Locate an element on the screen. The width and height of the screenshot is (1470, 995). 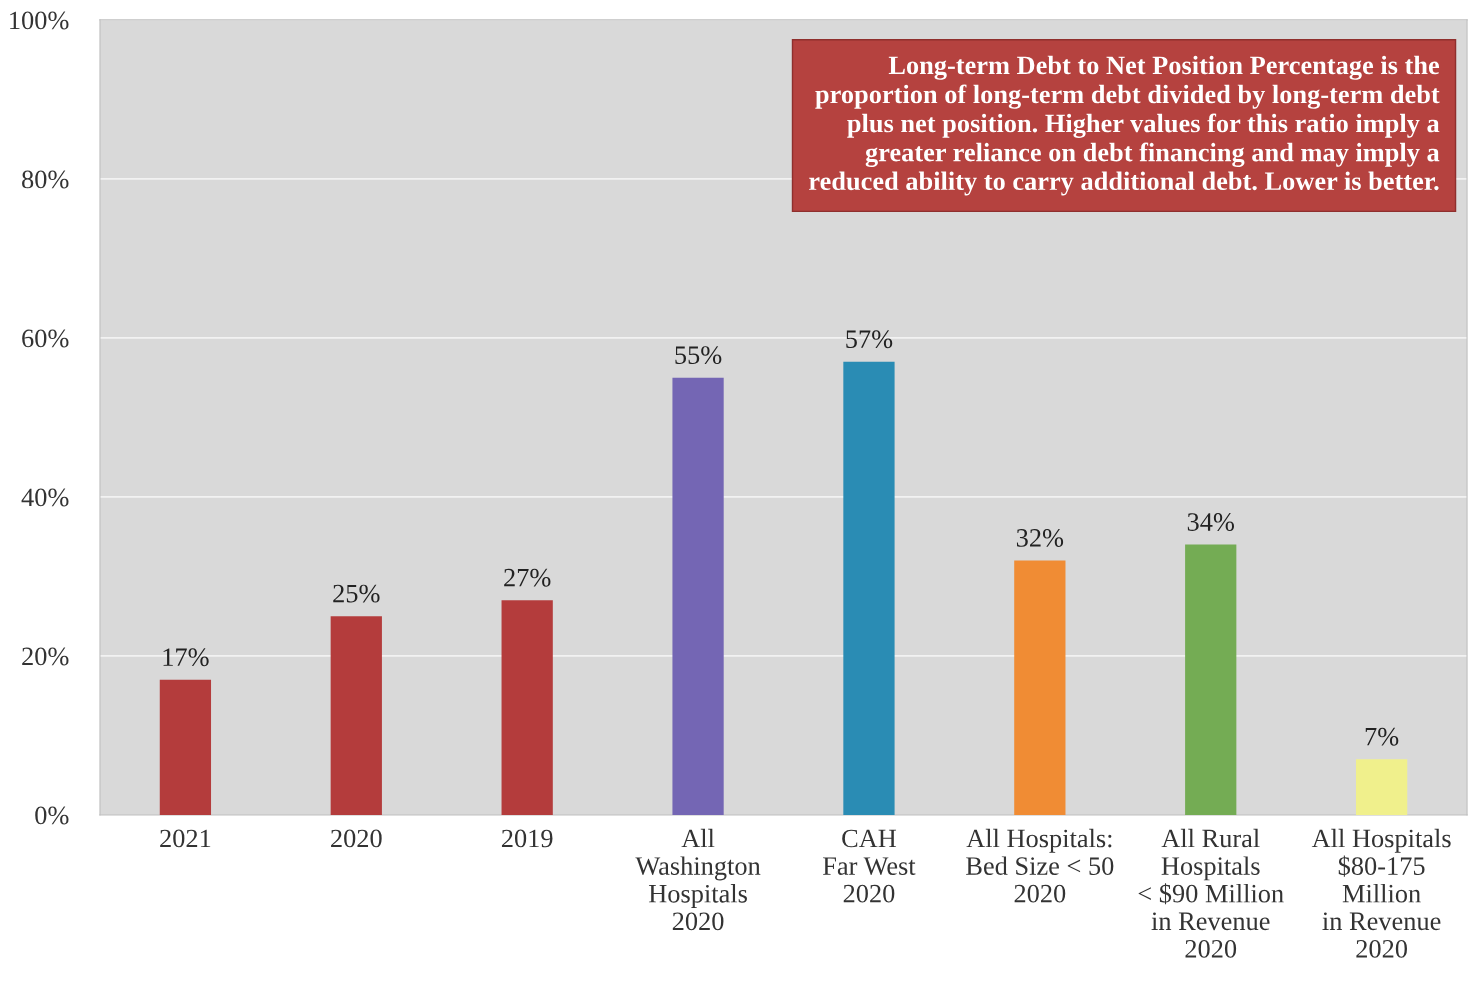
data-label: 32% is located at coordinates (1040, 538).